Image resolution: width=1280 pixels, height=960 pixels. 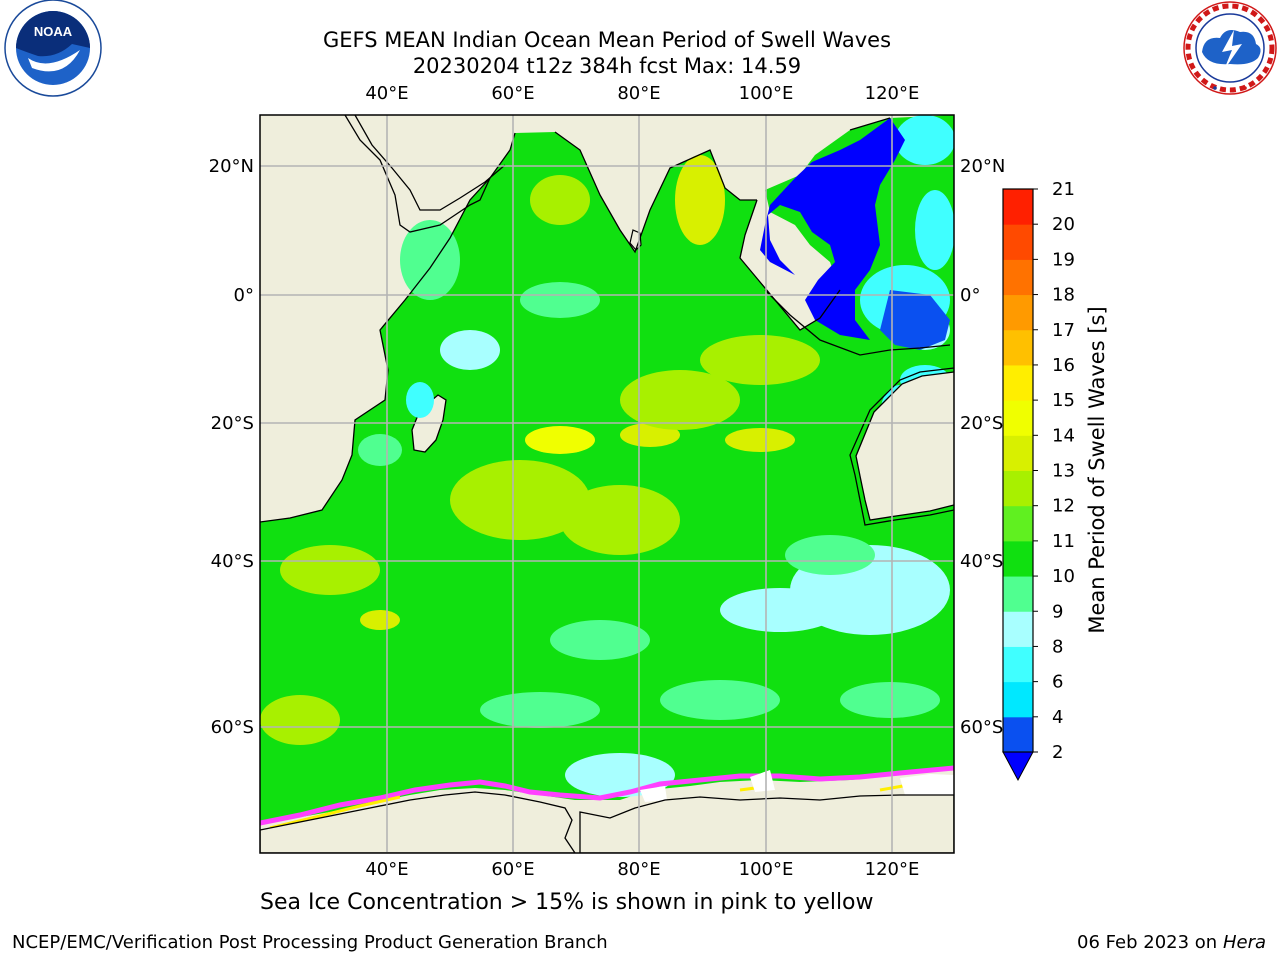 What do you see at coordinates (970, 295) in the screenshot?
I see `lat-tick-label-right: 0°` at bounding box center [970, 295].